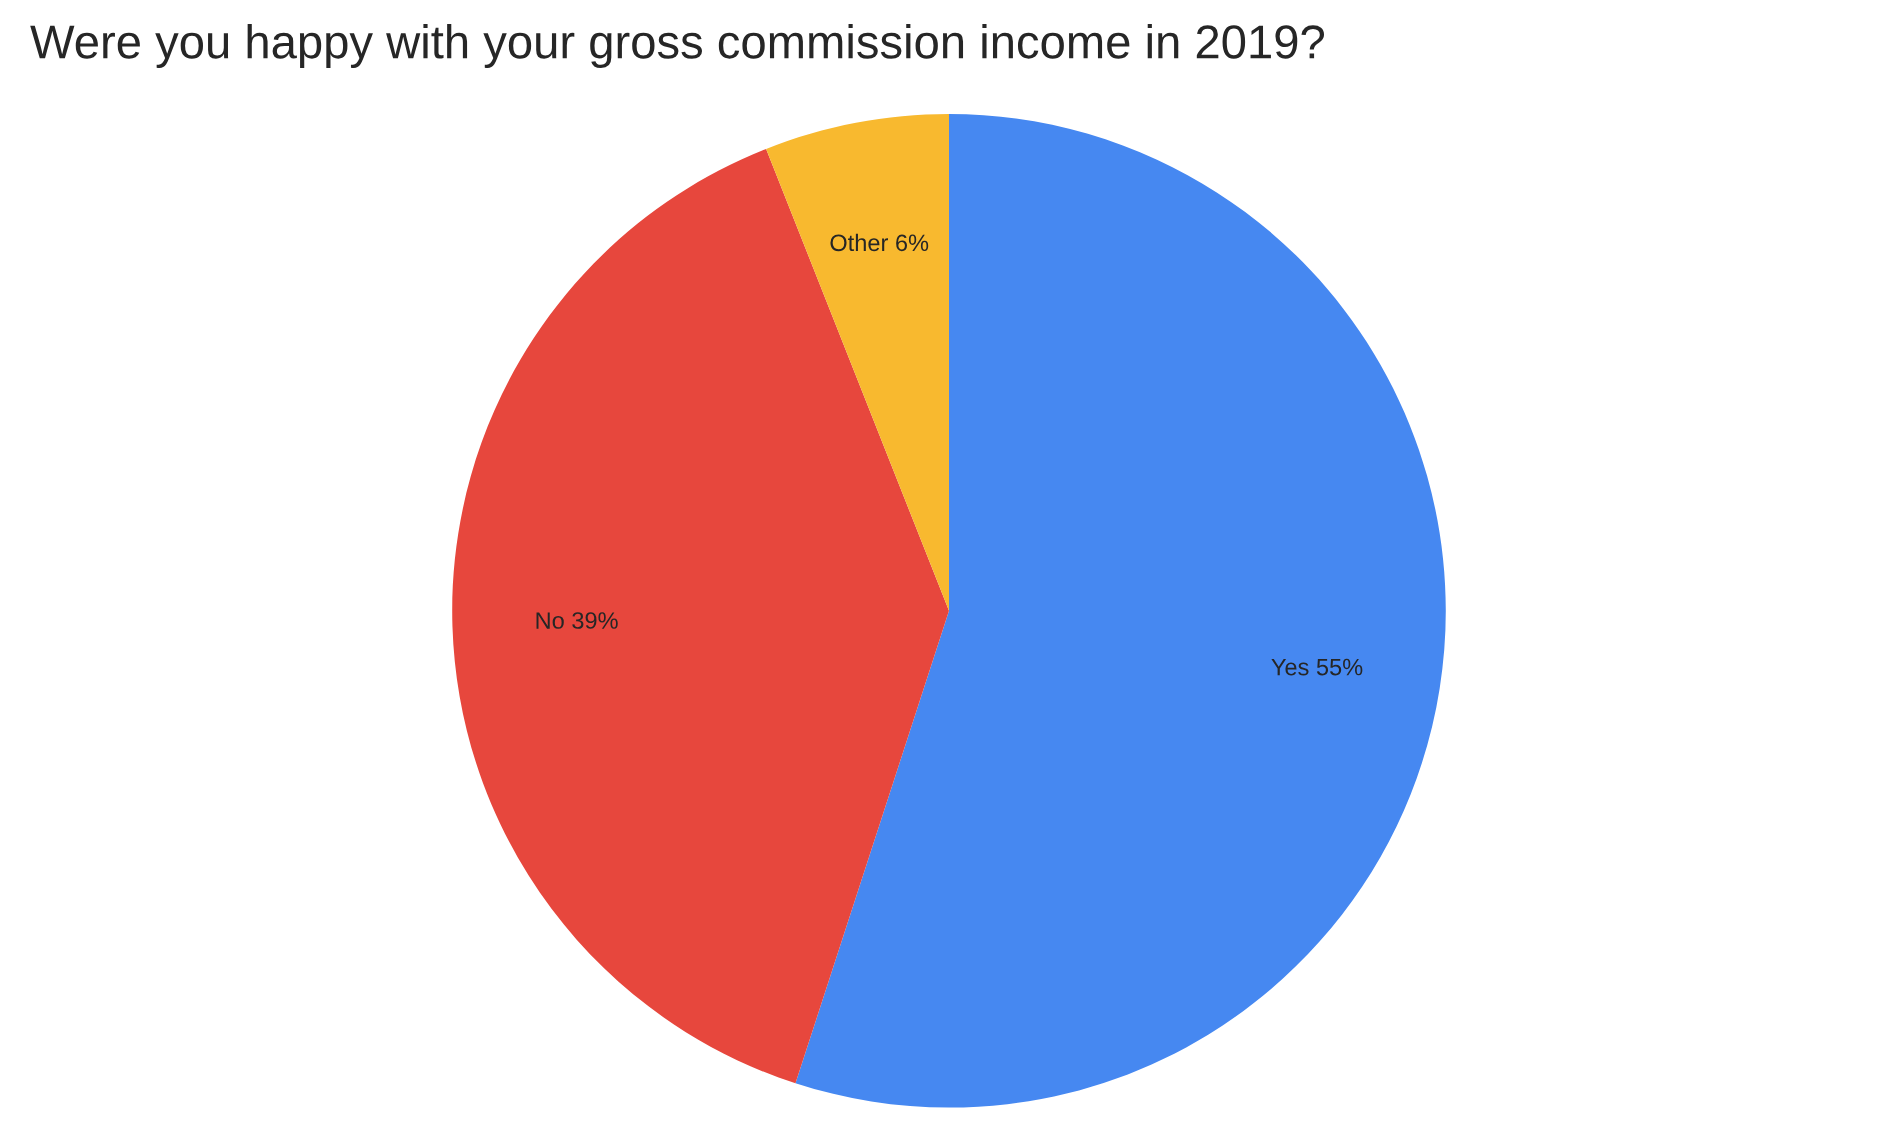 The image size is (1898, 1146). What do you see at coordinates (677, 46) in the screenshot?
I see `chart-title: Were you happy with your gross commission income in 2019?` at bounding box center [677, 46].